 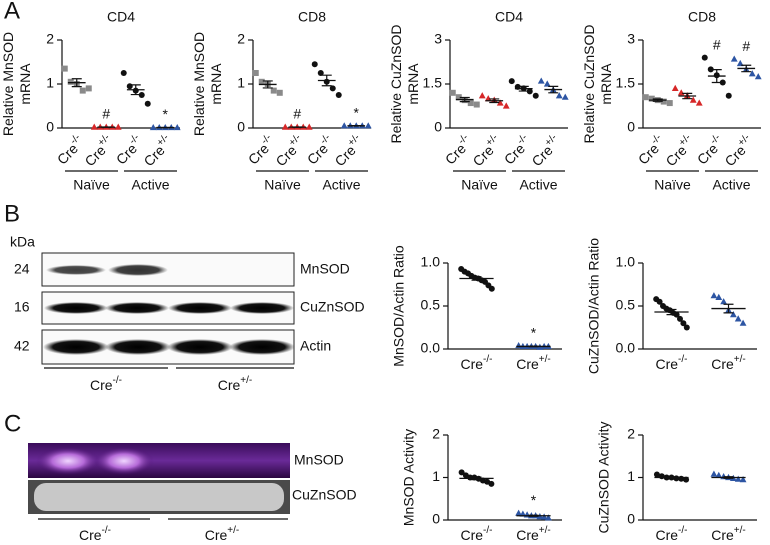 I want to click on y-tick-label: 1.5, so click(x=626, y=83).